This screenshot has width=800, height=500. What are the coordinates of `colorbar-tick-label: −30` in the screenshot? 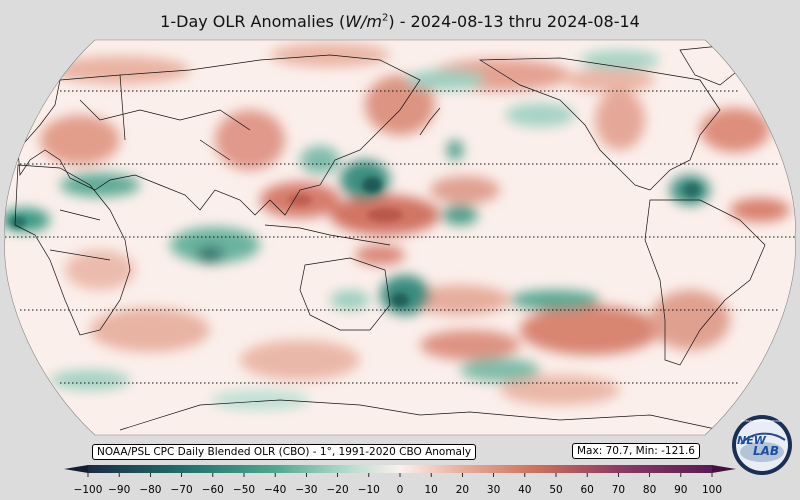 It's located at (306, 490).